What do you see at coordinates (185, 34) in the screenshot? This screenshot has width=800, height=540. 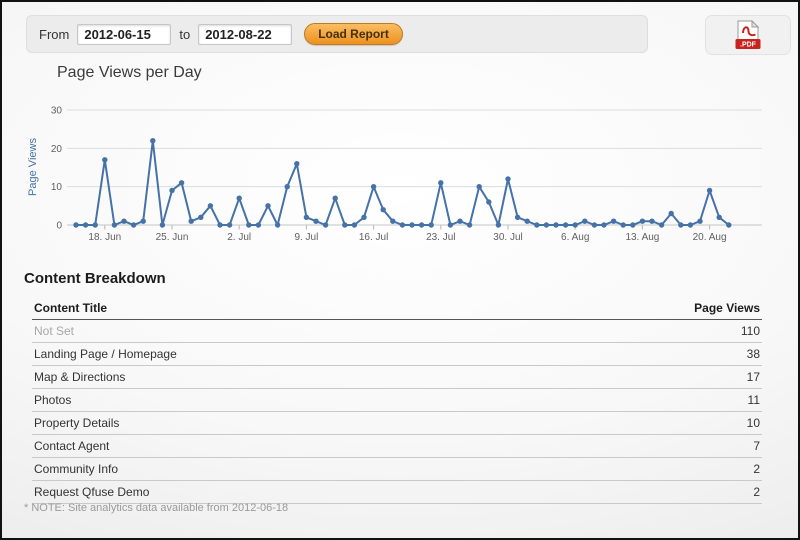 I see `to-label: to` at bounding box center [185, 34].